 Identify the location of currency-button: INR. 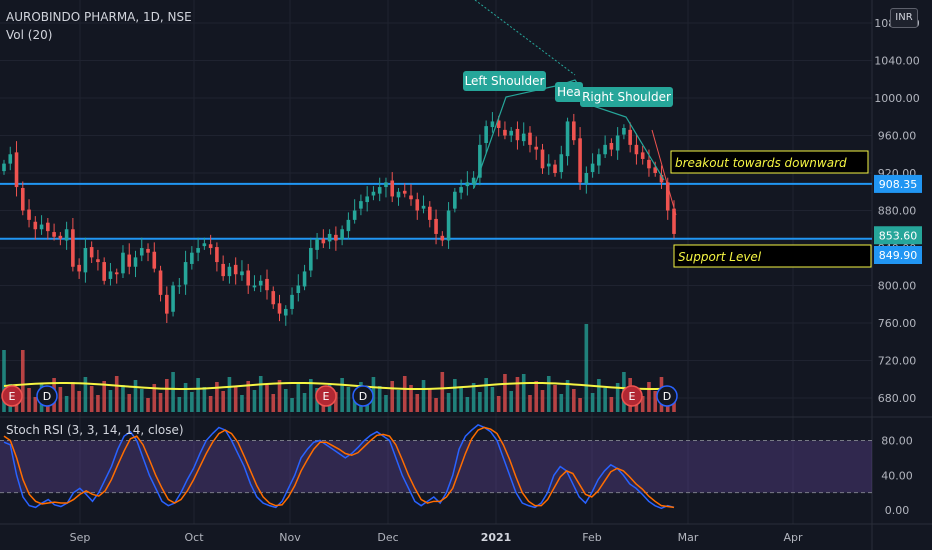
(904, 18).